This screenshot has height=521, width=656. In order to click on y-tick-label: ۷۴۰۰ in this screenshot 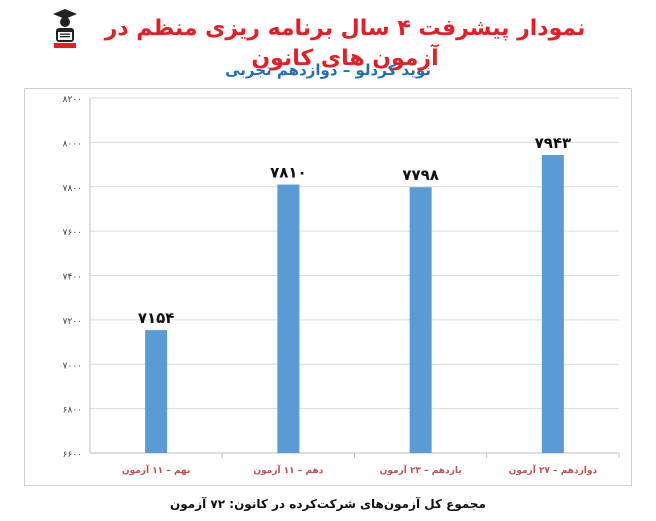, I will do `click(72, 278)`.